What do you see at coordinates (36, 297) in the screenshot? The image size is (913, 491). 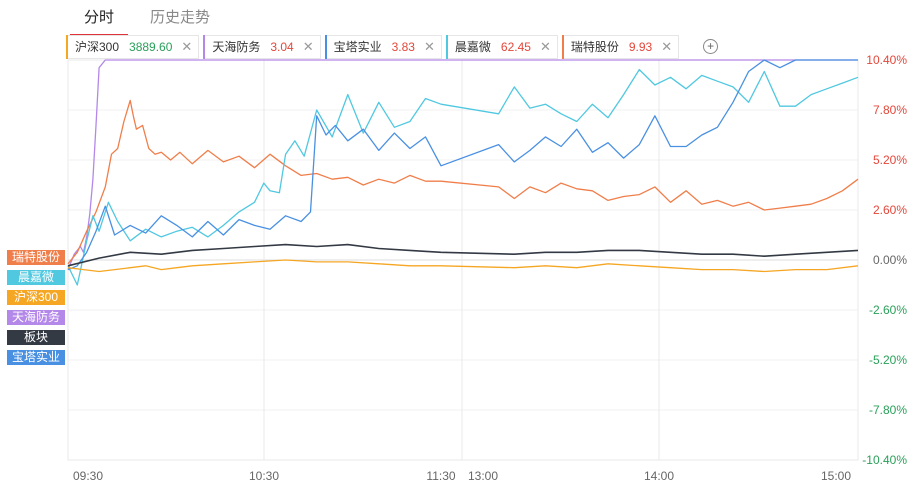 I see `legend-item: 沪深300` at bounding box center [36, 297].